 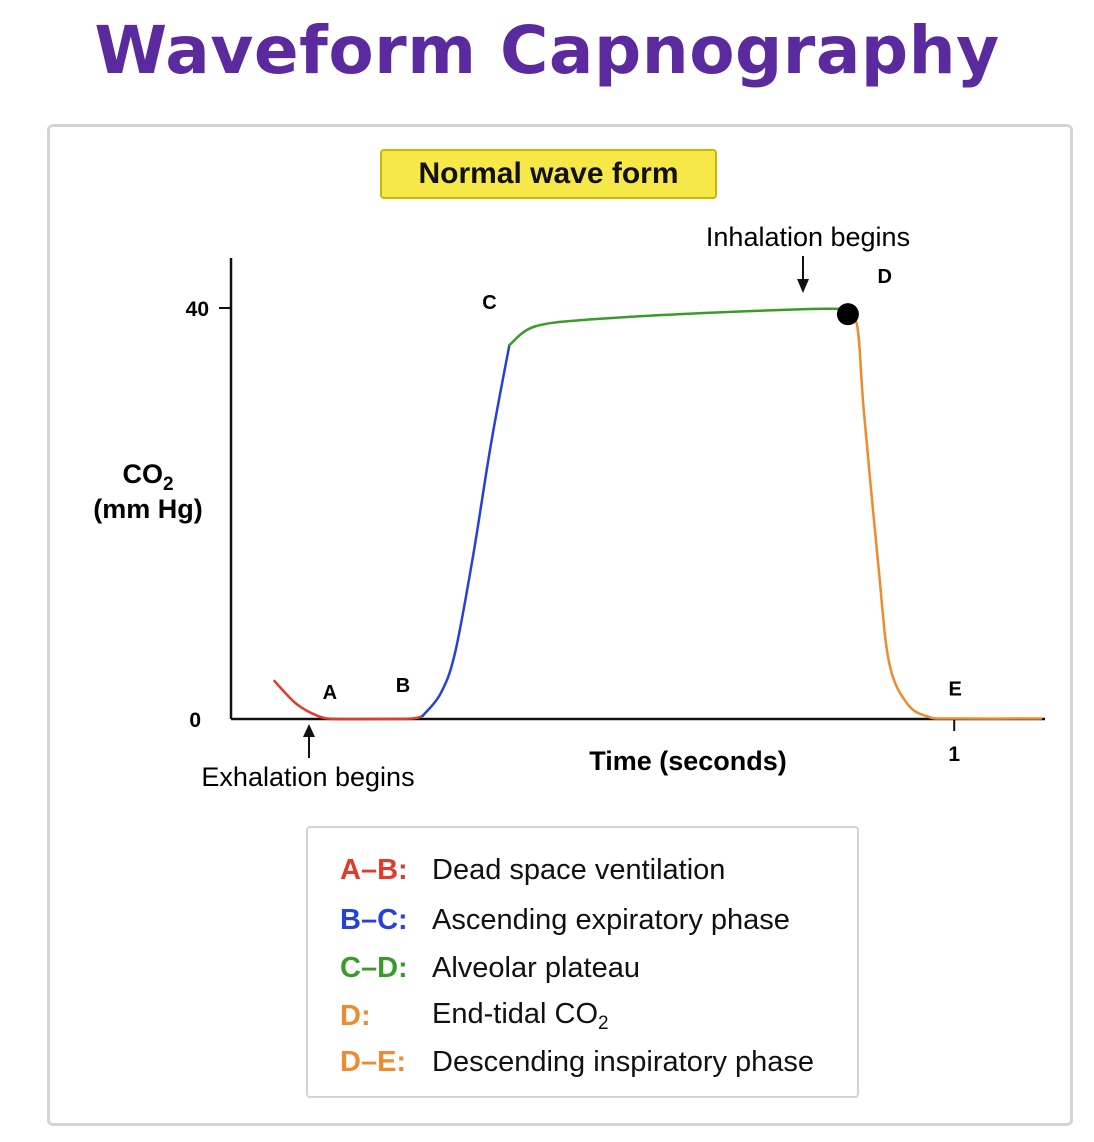 I want to click on legend-text: Alveolar plateau, so click(x=536, y=967).